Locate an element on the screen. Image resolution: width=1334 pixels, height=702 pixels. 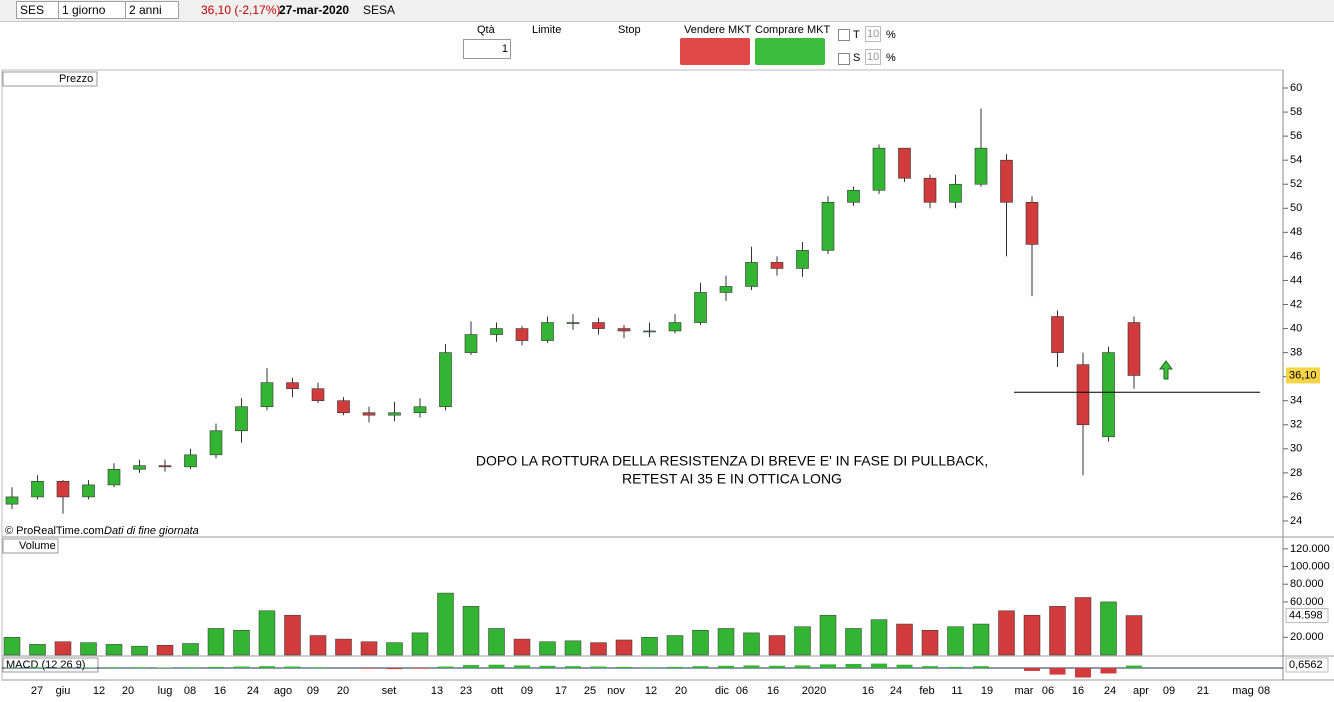
y-tick-label: 58 is located at coordinates (1296, 112).